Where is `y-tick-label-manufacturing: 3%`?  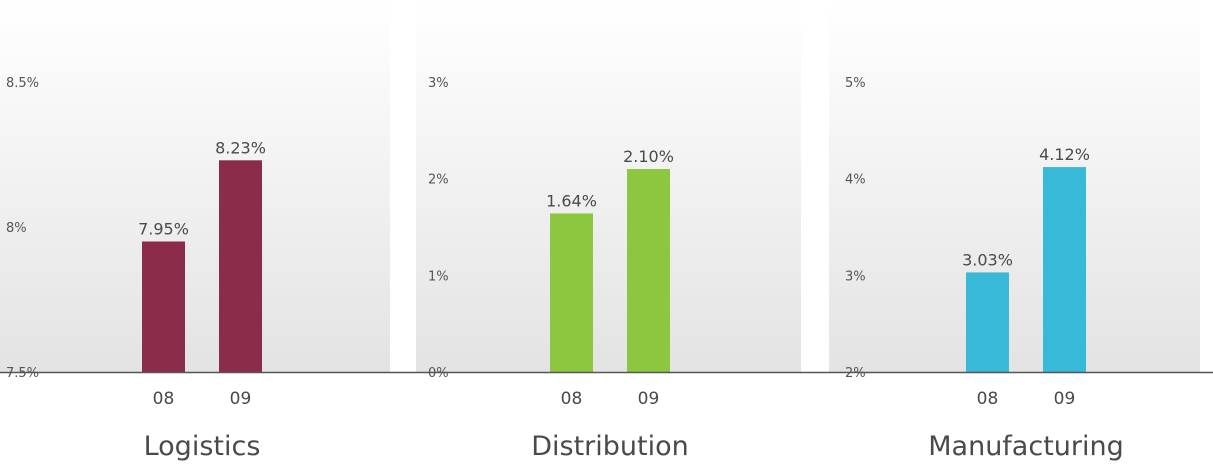
y-tick-label-manufacturing: 3% is located at coordinates (855, 276).